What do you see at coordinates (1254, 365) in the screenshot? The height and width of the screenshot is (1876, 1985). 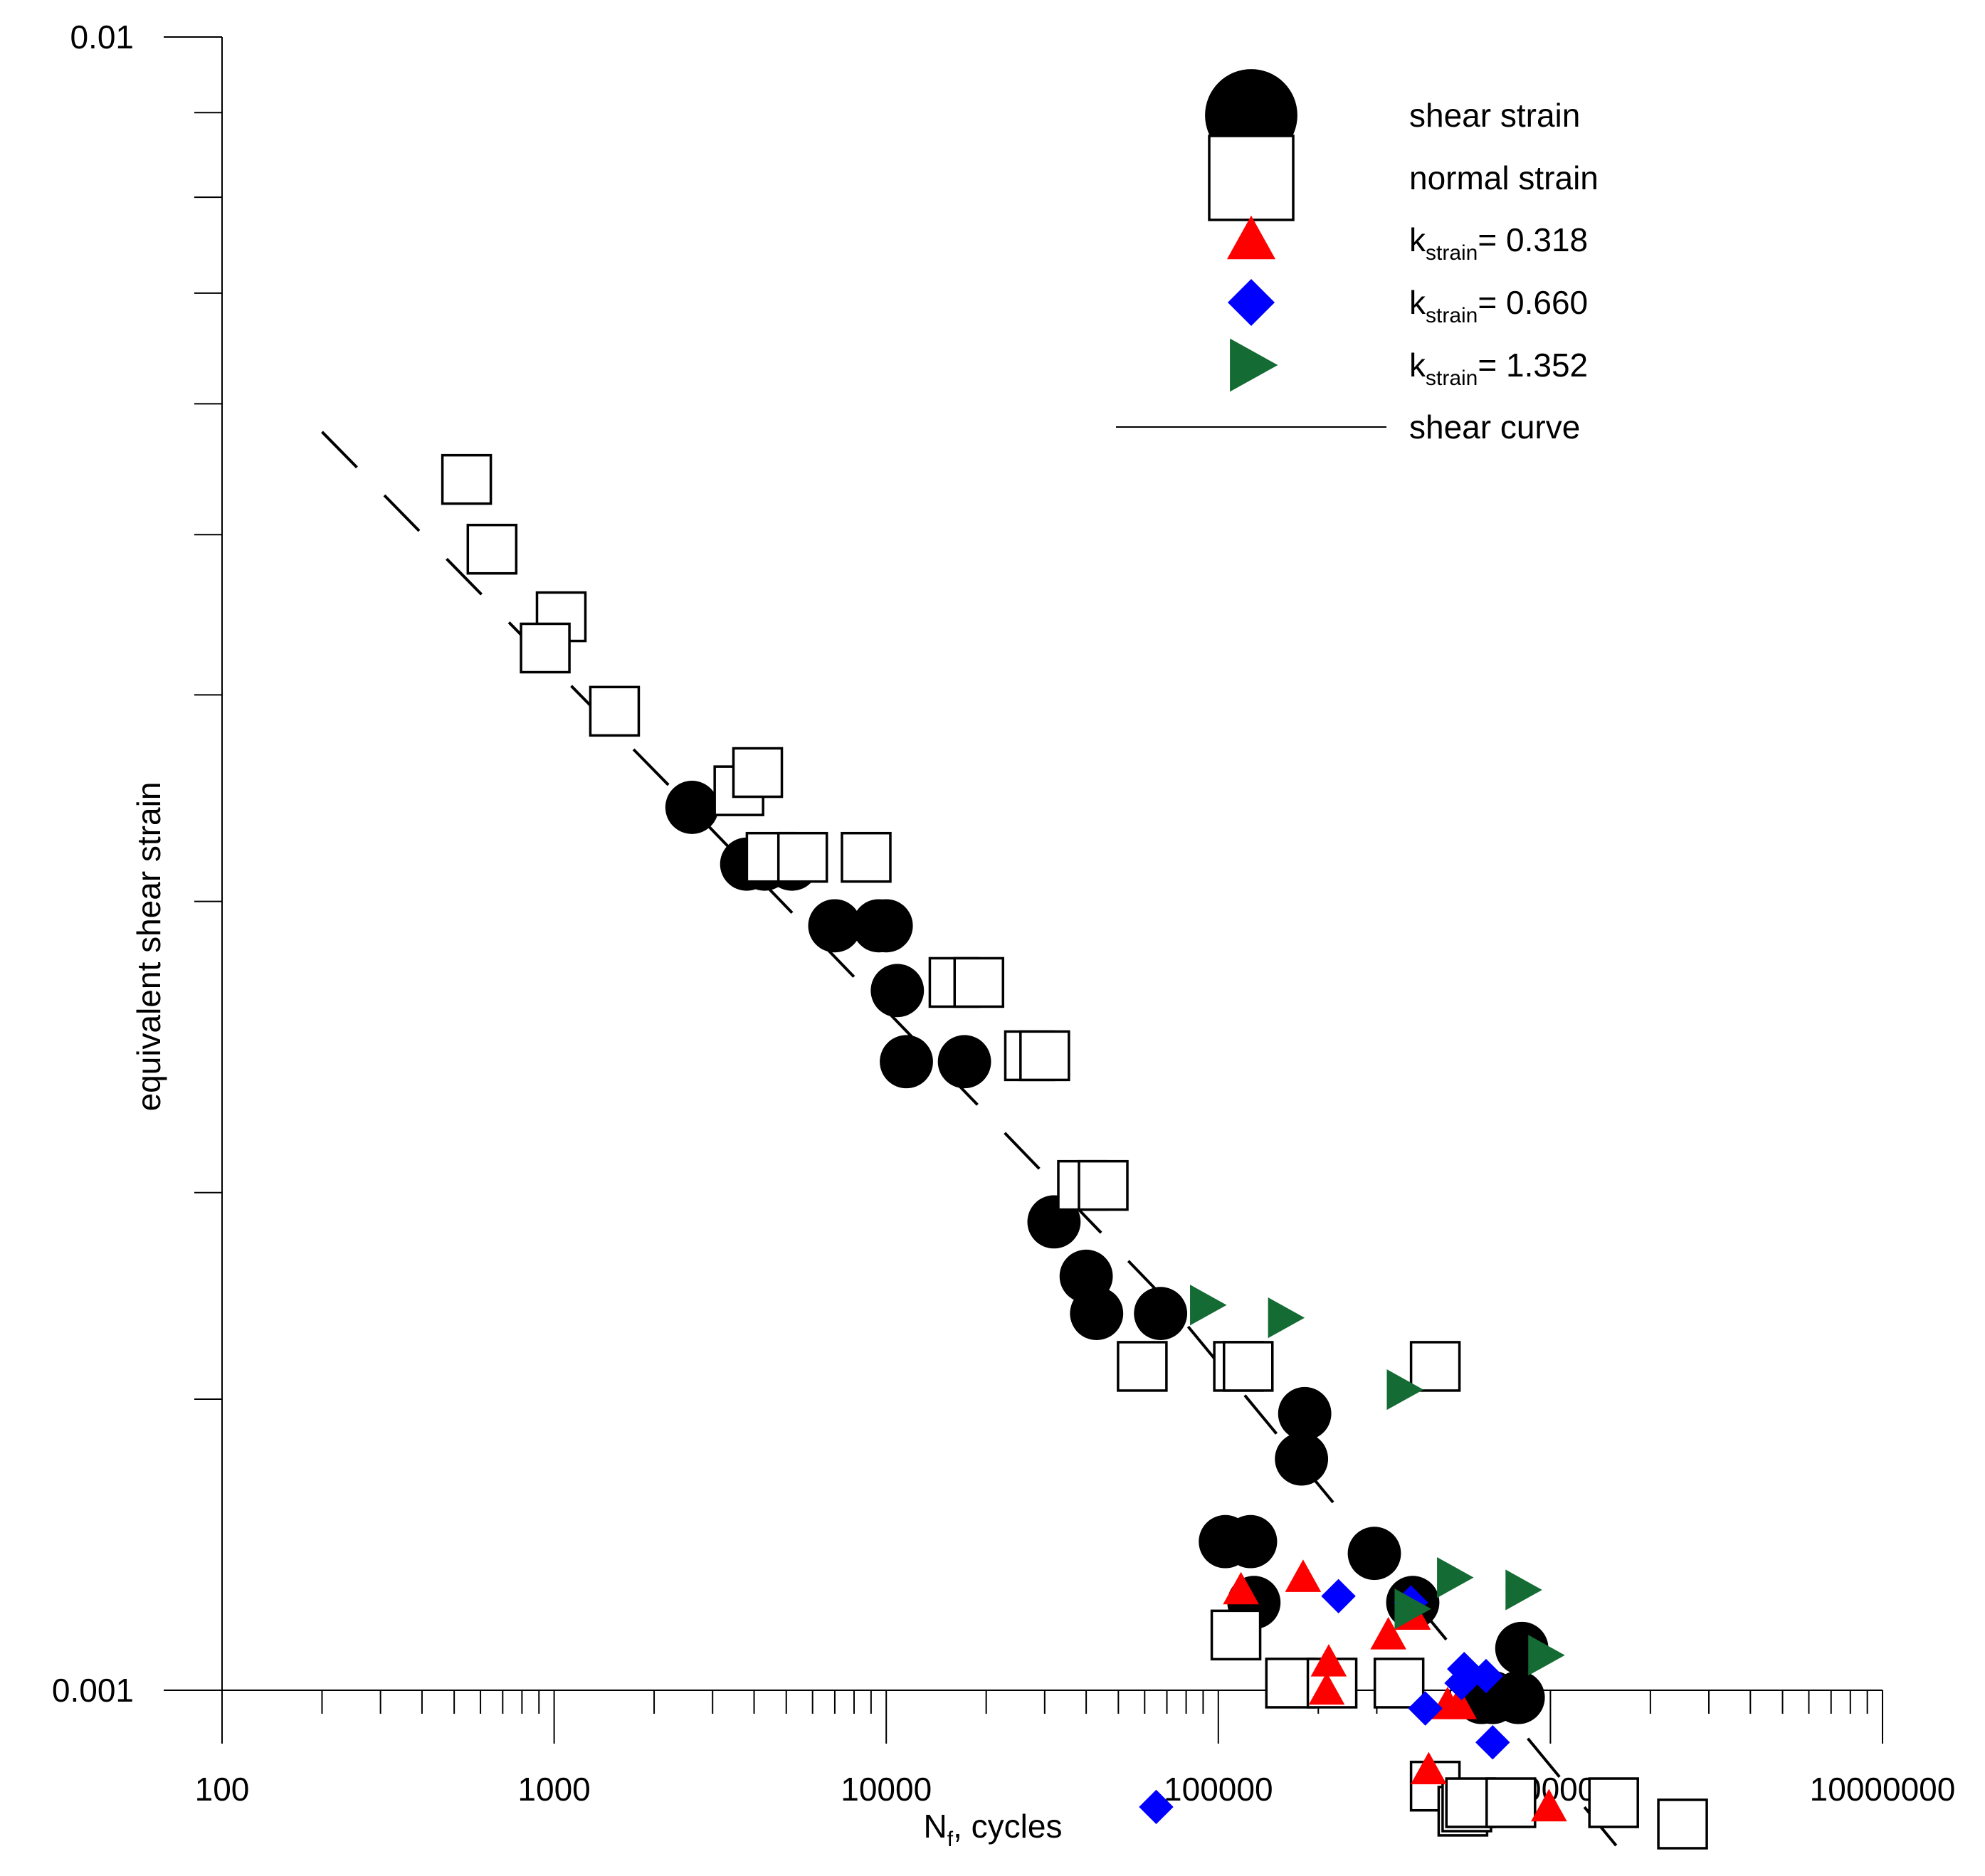 I see `legend-marker-triangle-right` at bounding box center [1254, 365].